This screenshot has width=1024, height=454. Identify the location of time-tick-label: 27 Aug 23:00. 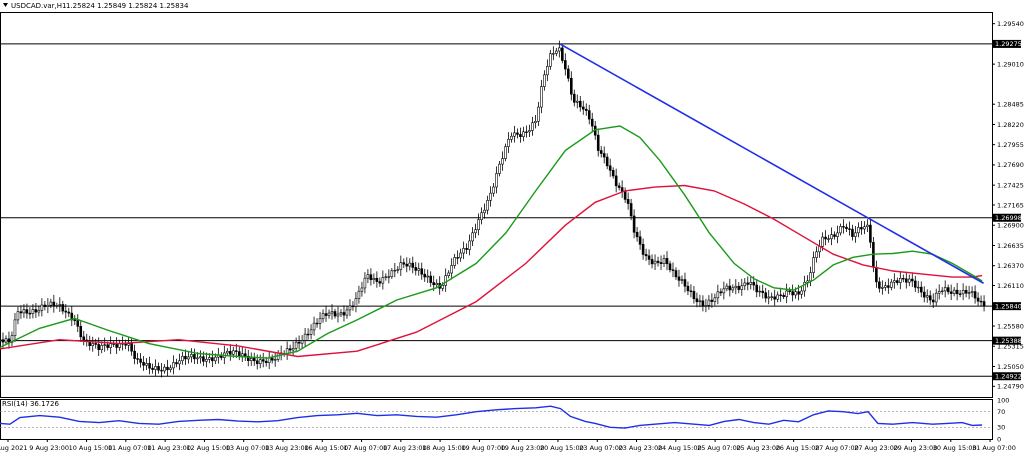
(876, 448).